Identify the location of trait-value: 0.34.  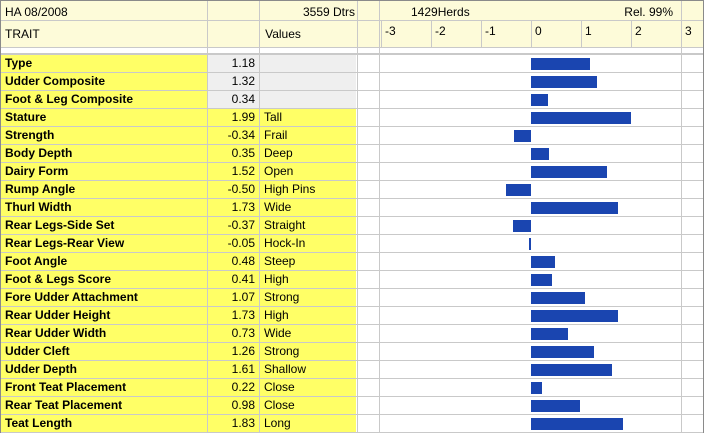
(233, 99).